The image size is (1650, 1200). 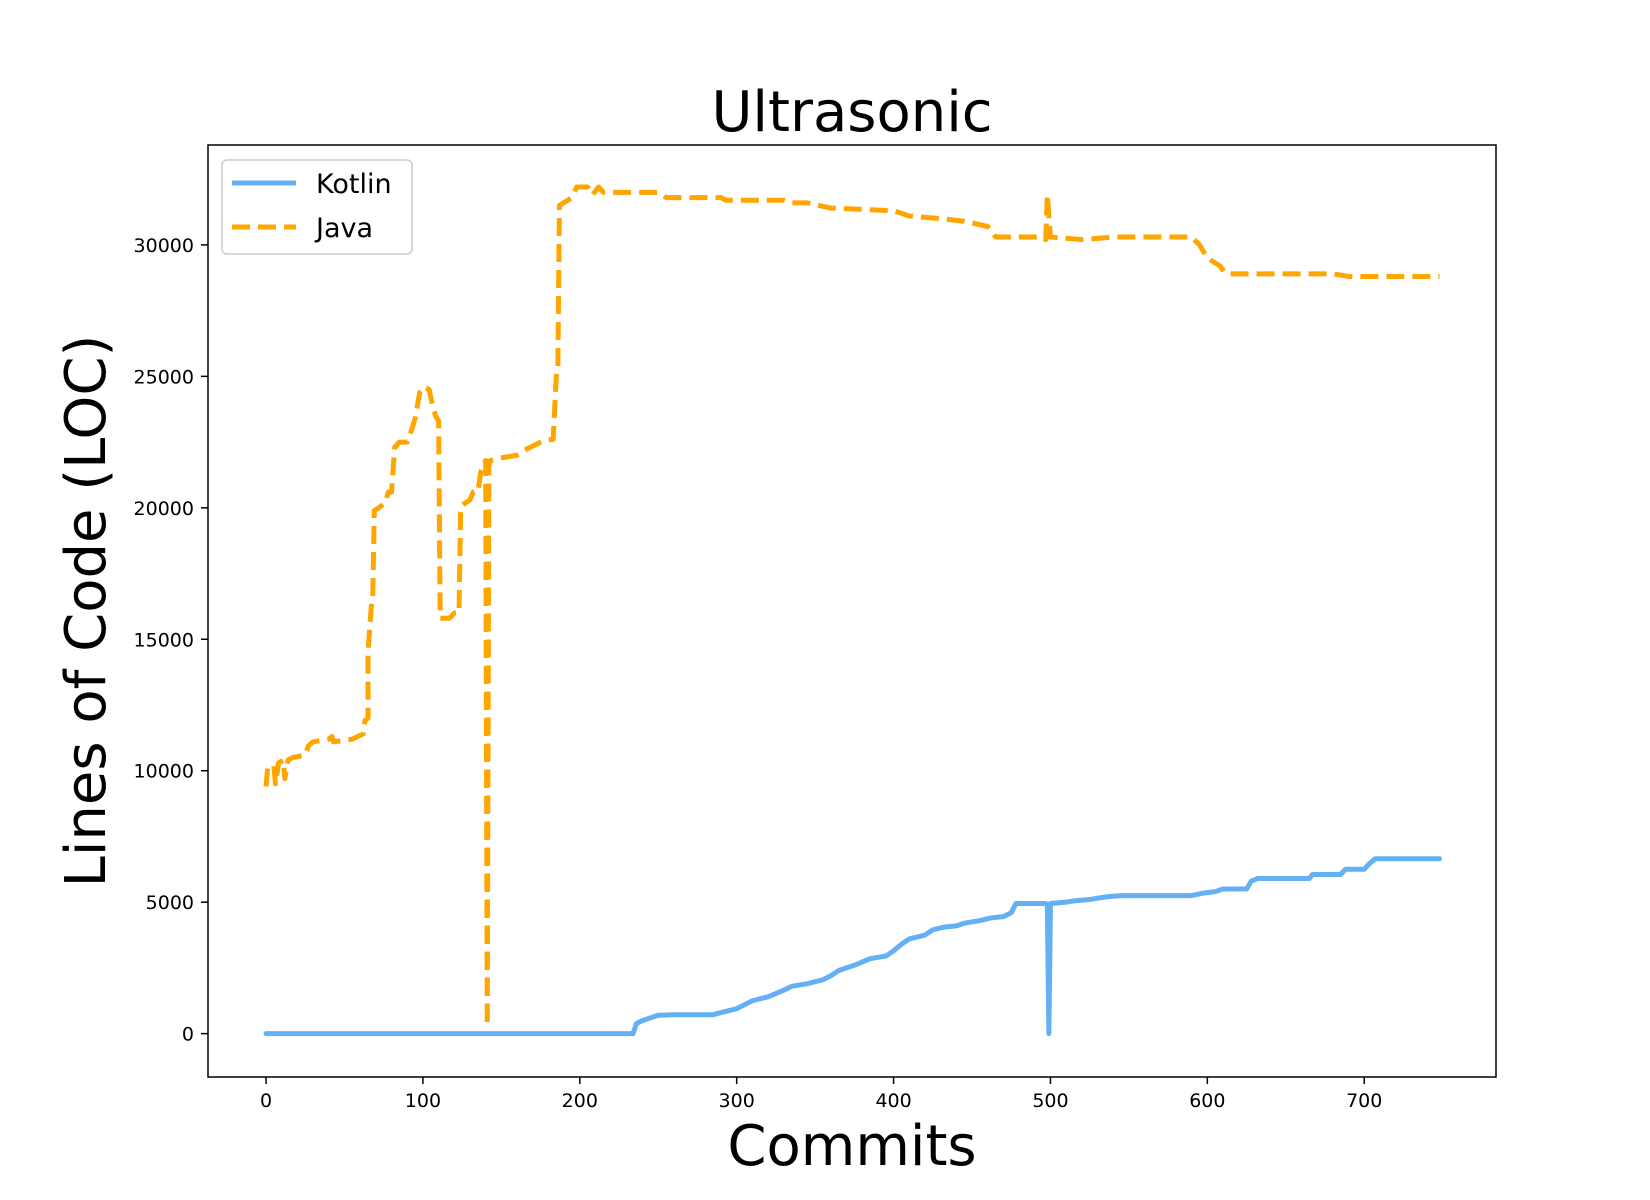 I want to click on x-tick-label: 500, so click(x=1050, y=1101).